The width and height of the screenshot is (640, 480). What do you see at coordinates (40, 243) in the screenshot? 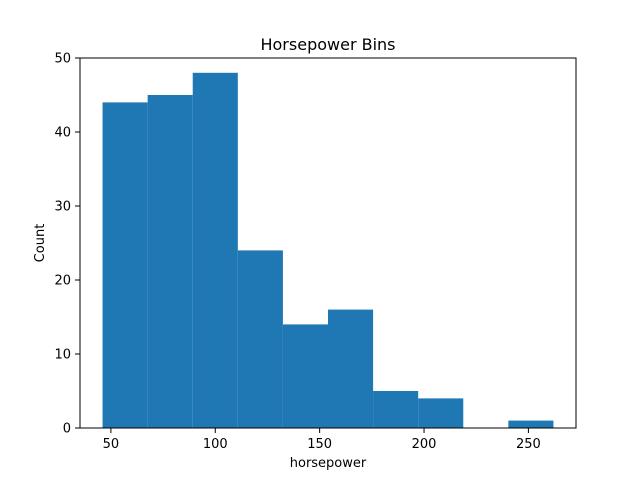
I see `y-axis-title: Count` at bounding box center [40, 243].